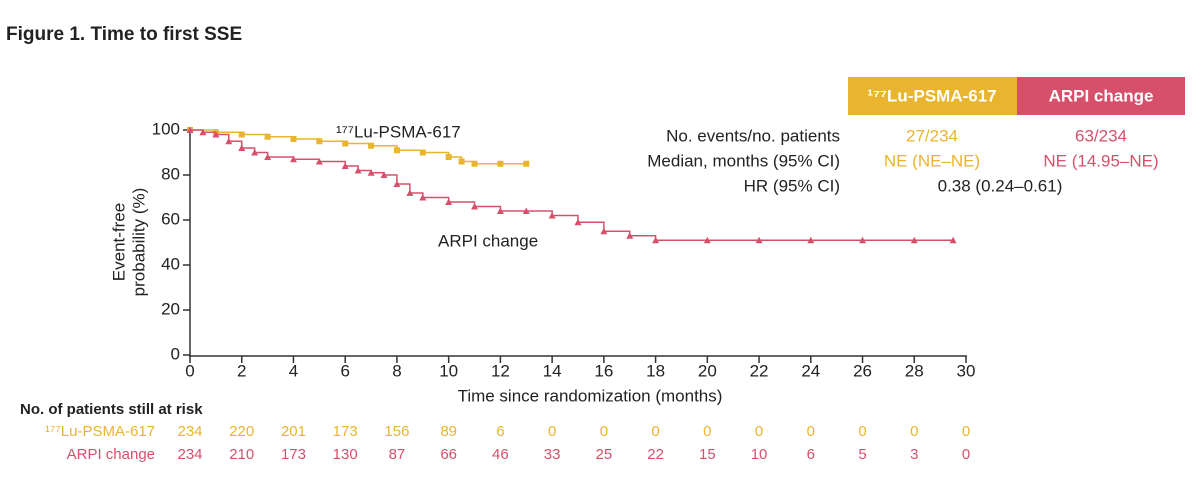  I want to click on y-tick-label: 20, so click(170, 308).